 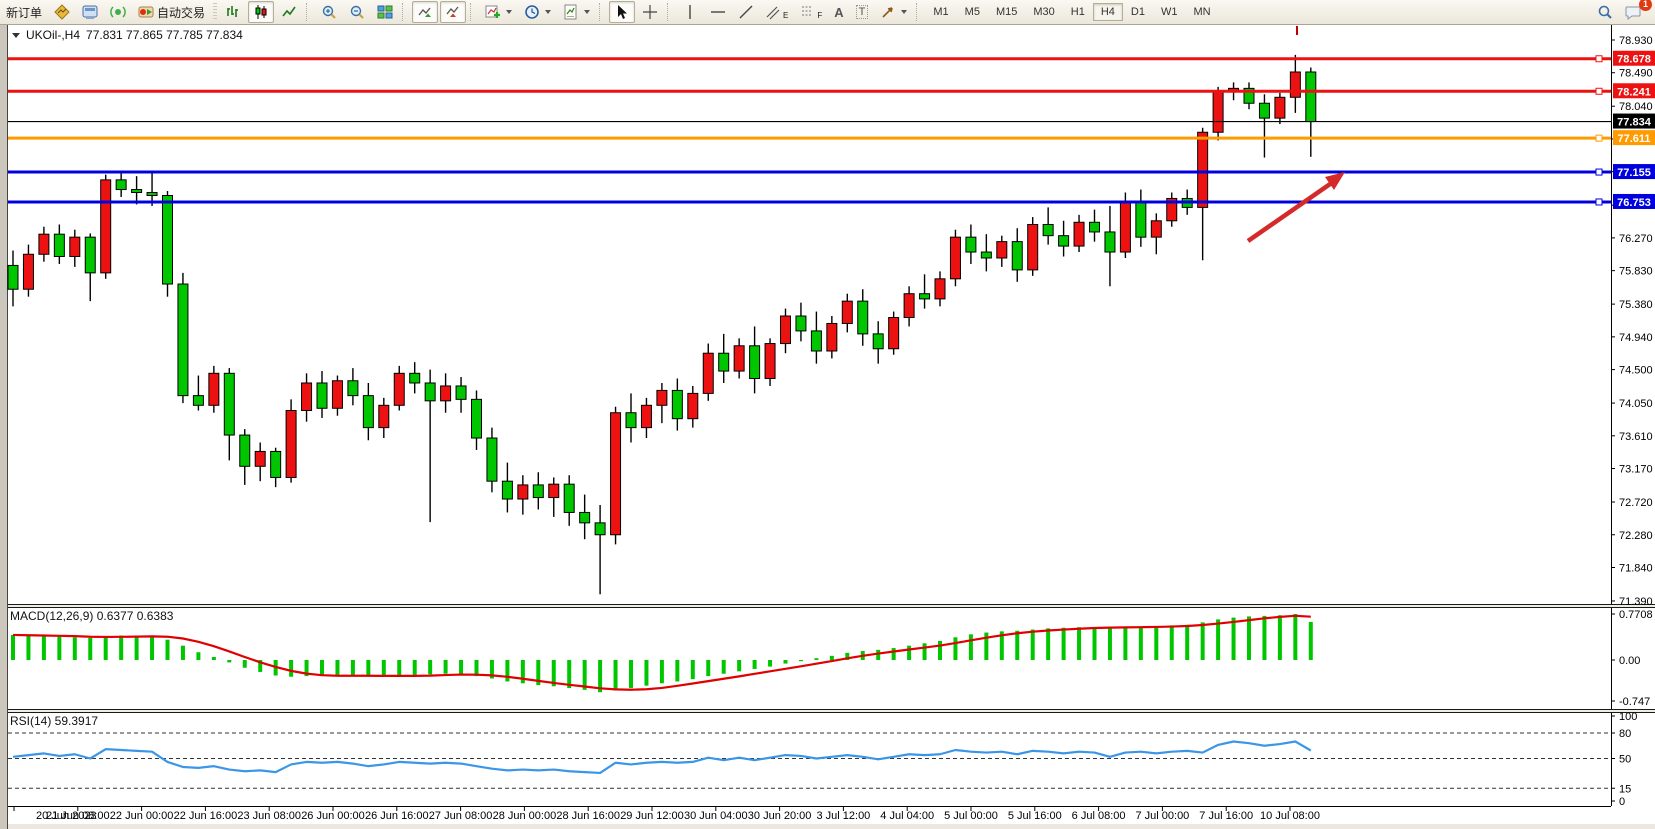 What do you see at coordinates (1044, 12) in the screenshot?
I see `timeframe-m30: M30` at bounding box center [1044, 12].